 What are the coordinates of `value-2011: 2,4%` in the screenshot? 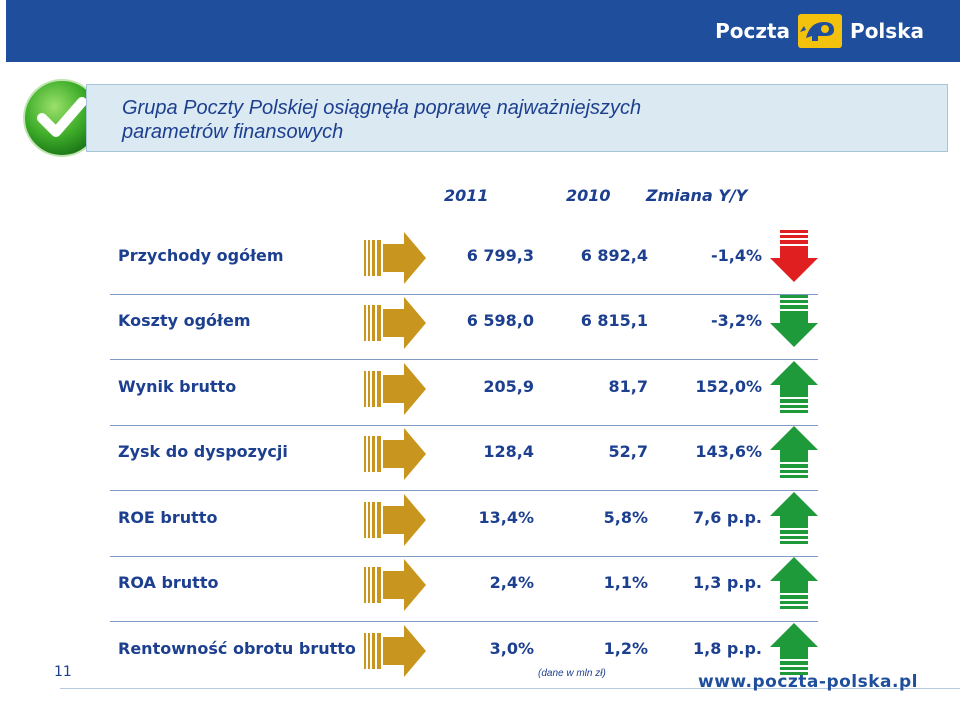 It's located at (511, 582).